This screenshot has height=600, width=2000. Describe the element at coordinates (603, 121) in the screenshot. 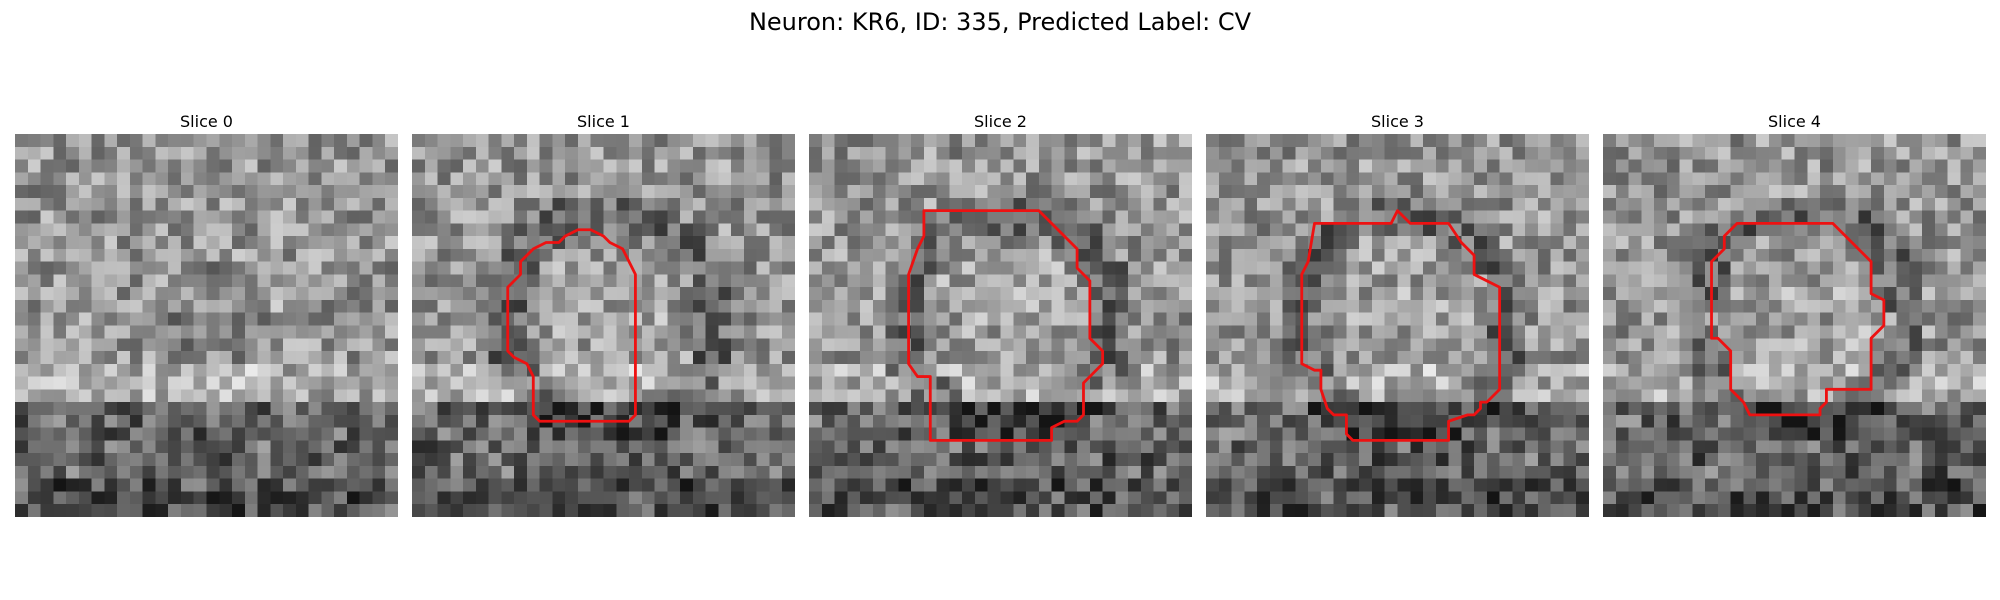

I see `slice-title-1: Slice 1` at that location.